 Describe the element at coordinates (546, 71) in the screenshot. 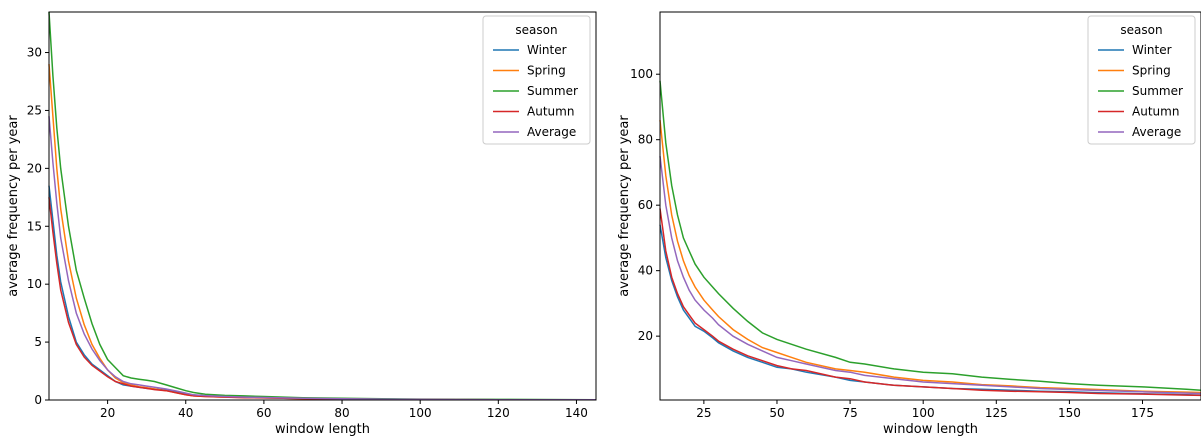

I see `left-chart-legend-label-spring: Spring` at that location.